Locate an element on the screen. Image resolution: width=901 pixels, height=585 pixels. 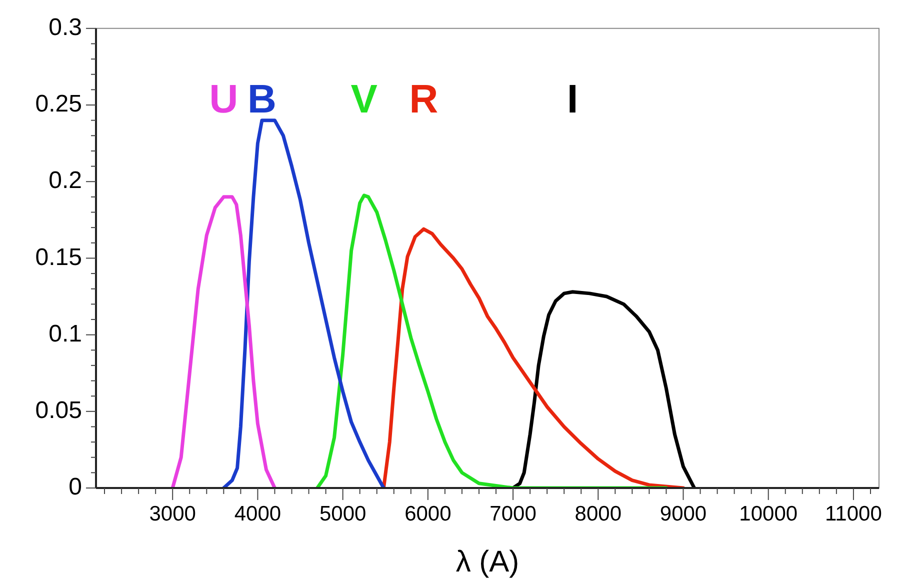
y-tick-label: 0.15 is located at coordinates (58, 257).